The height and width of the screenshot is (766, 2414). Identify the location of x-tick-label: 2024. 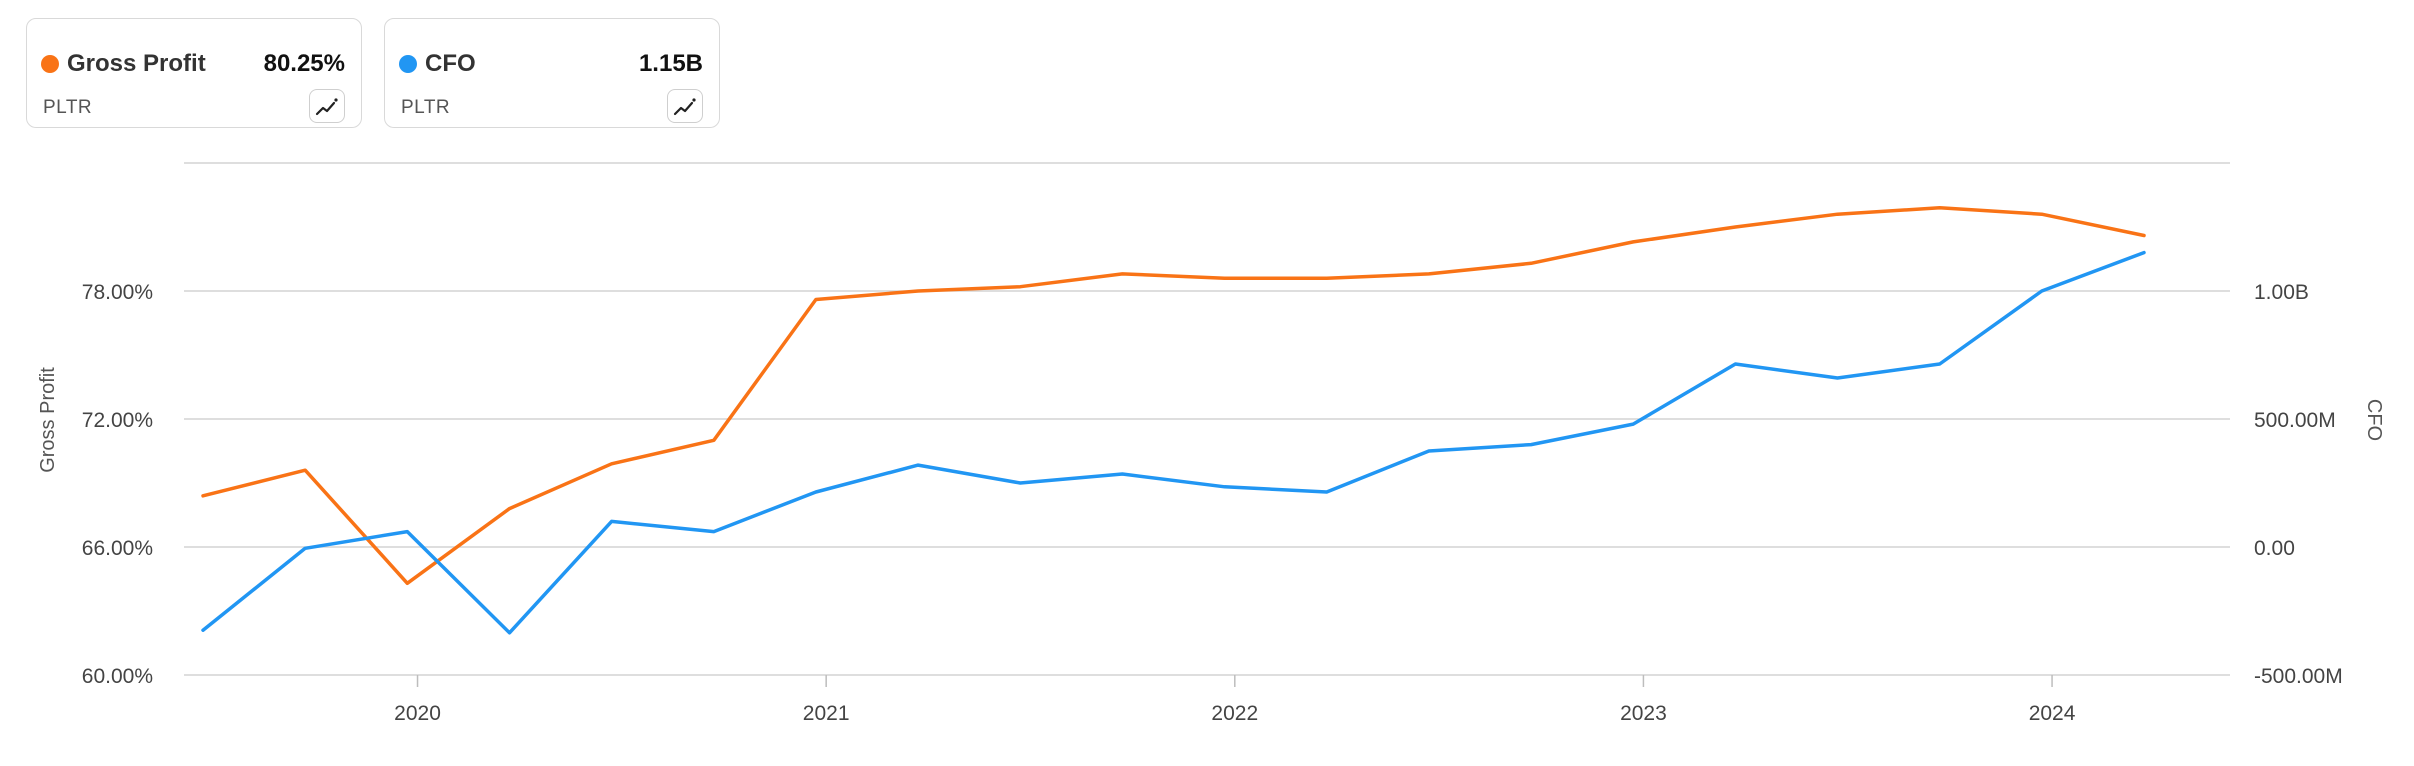
(2052, 713).